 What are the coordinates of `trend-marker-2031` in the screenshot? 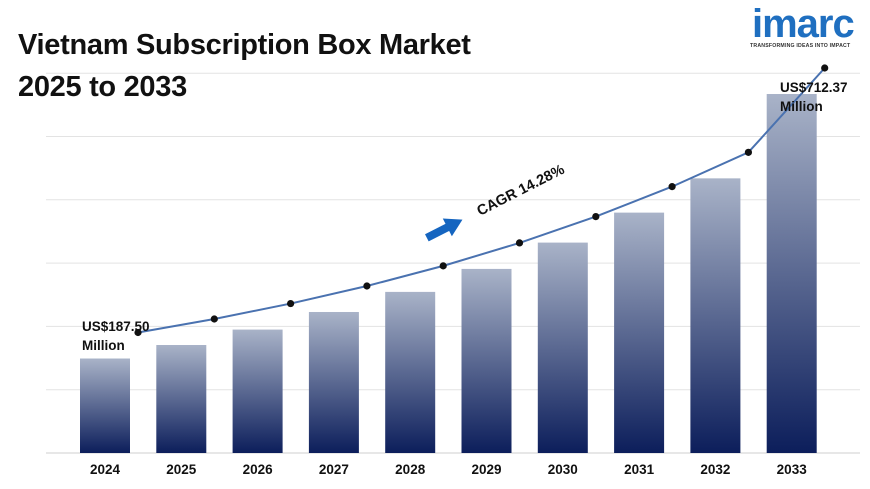 It's located at (672, 187).